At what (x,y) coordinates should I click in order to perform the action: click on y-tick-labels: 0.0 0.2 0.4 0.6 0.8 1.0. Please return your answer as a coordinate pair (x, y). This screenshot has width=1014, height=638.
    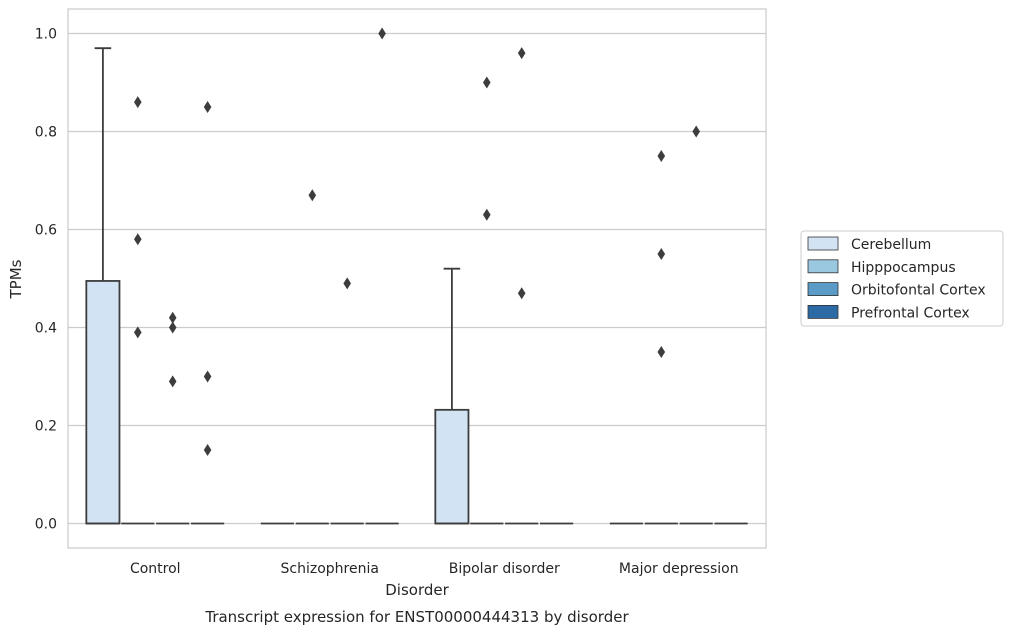
    Looking at the image, I should click on (46, 280).